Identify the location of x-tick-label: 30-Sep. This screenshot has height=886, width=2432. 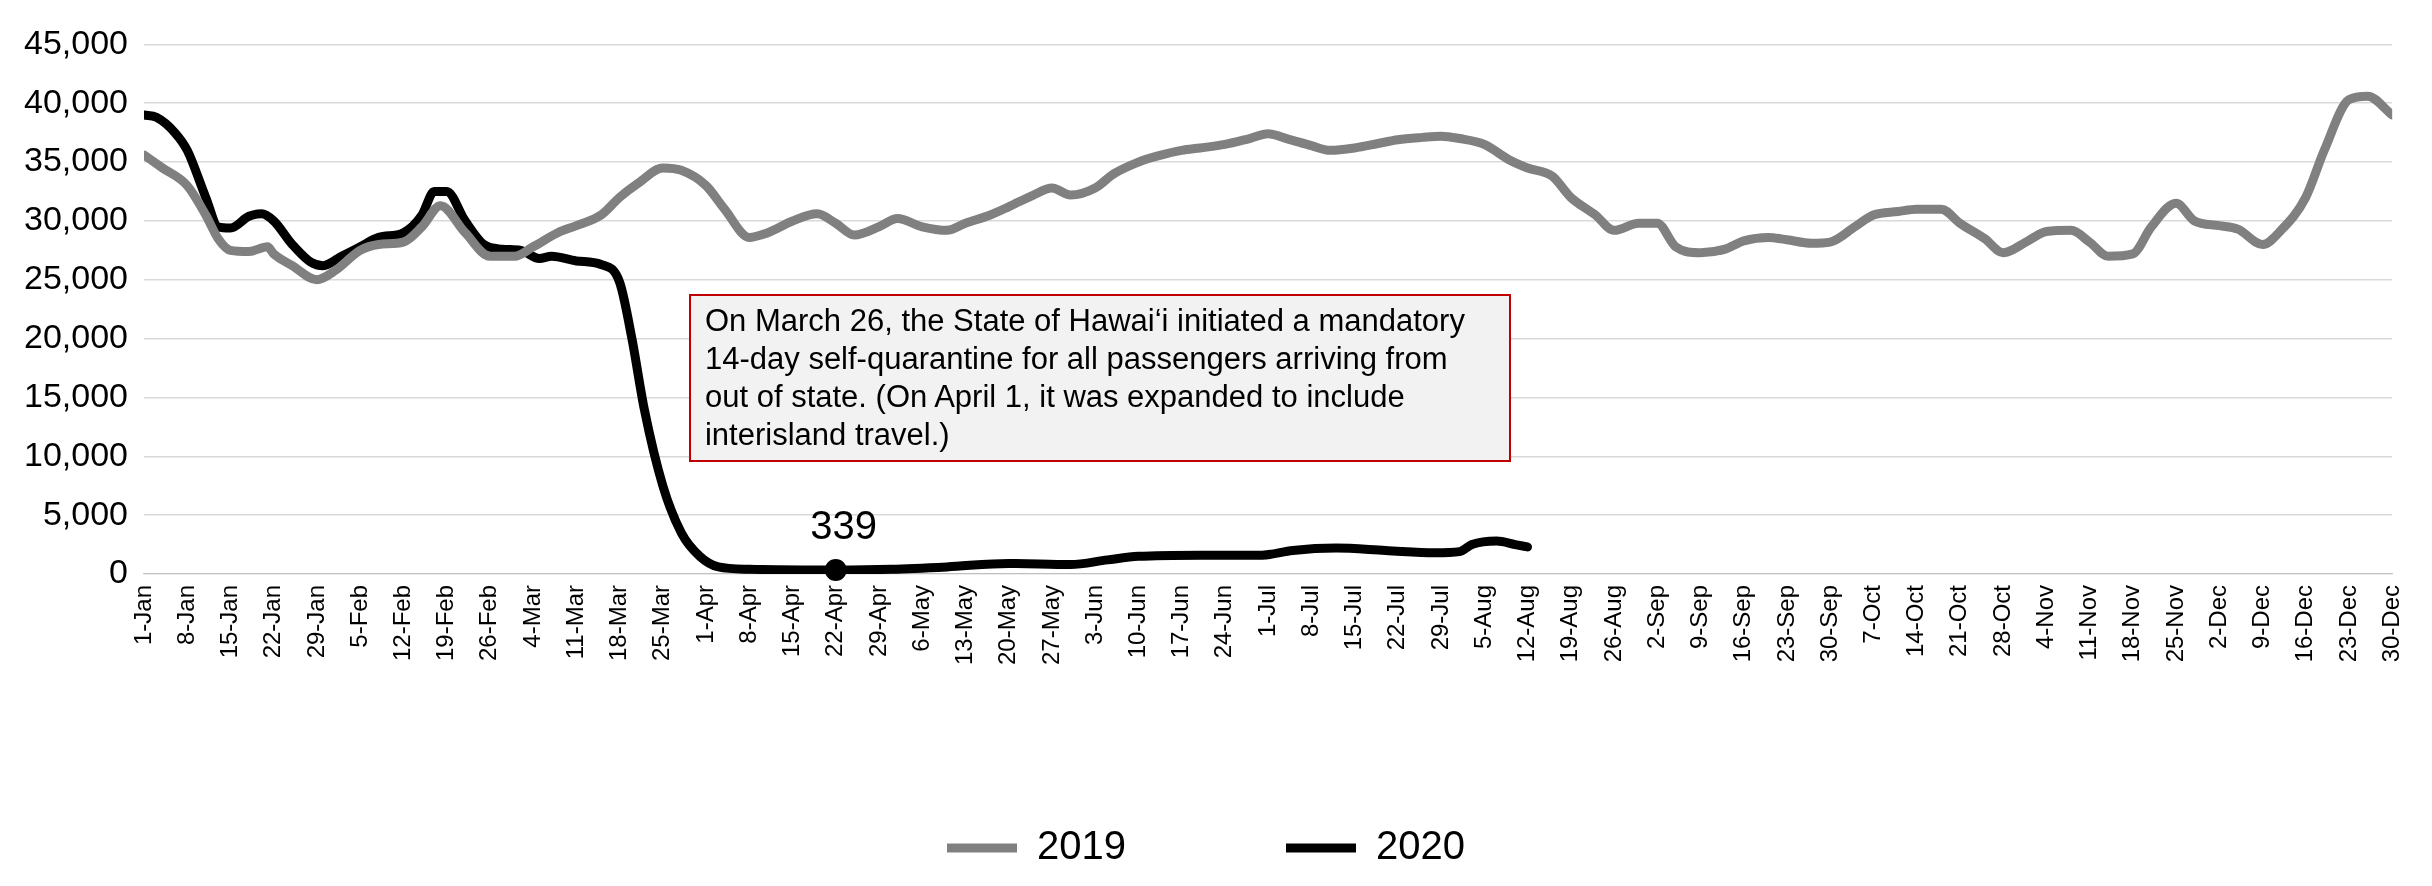
(1828, 623).